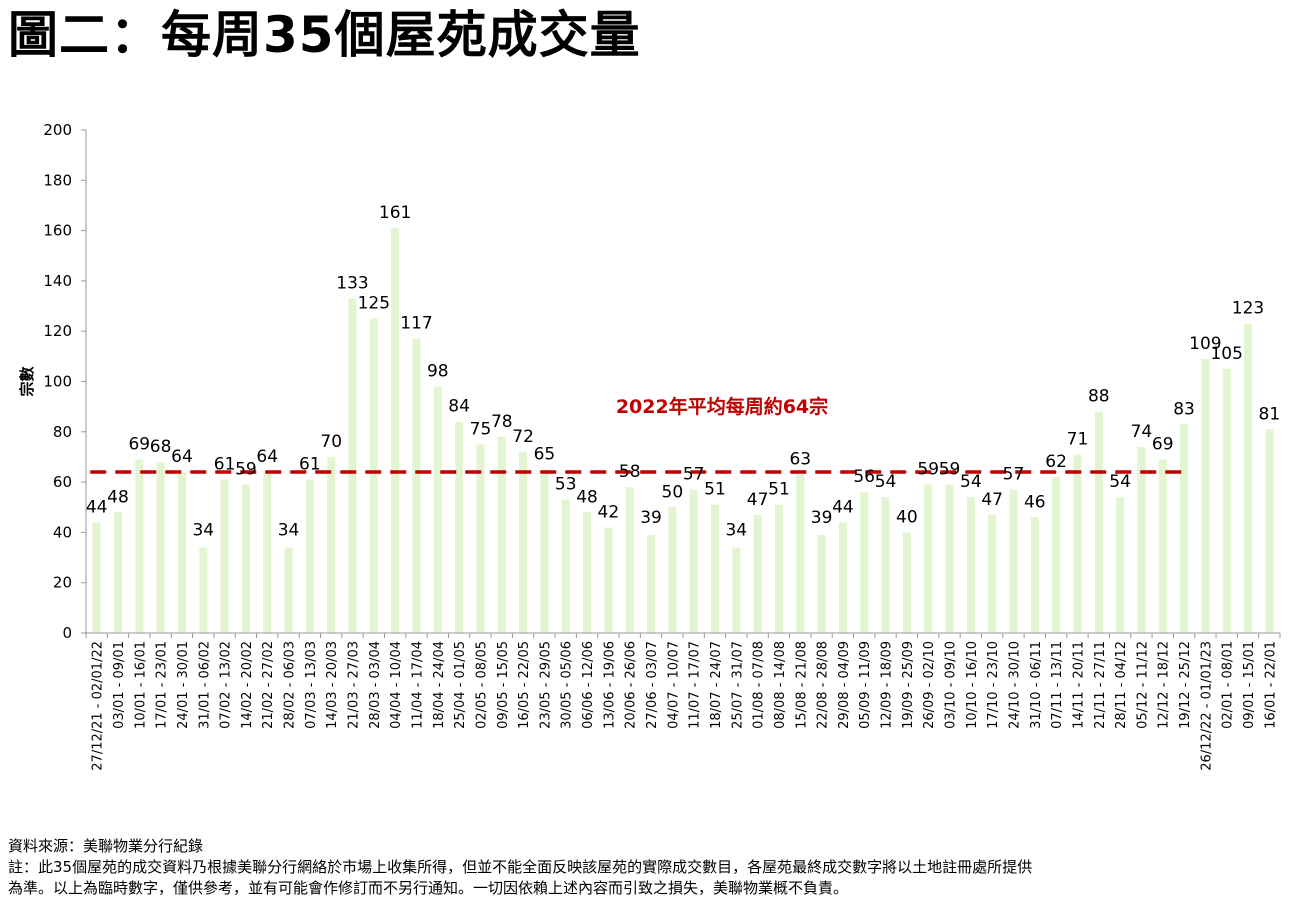 Image resolution: width=1304 pixels, height=905 pixels. I want to click on data-label: 56, so click(864, 477).